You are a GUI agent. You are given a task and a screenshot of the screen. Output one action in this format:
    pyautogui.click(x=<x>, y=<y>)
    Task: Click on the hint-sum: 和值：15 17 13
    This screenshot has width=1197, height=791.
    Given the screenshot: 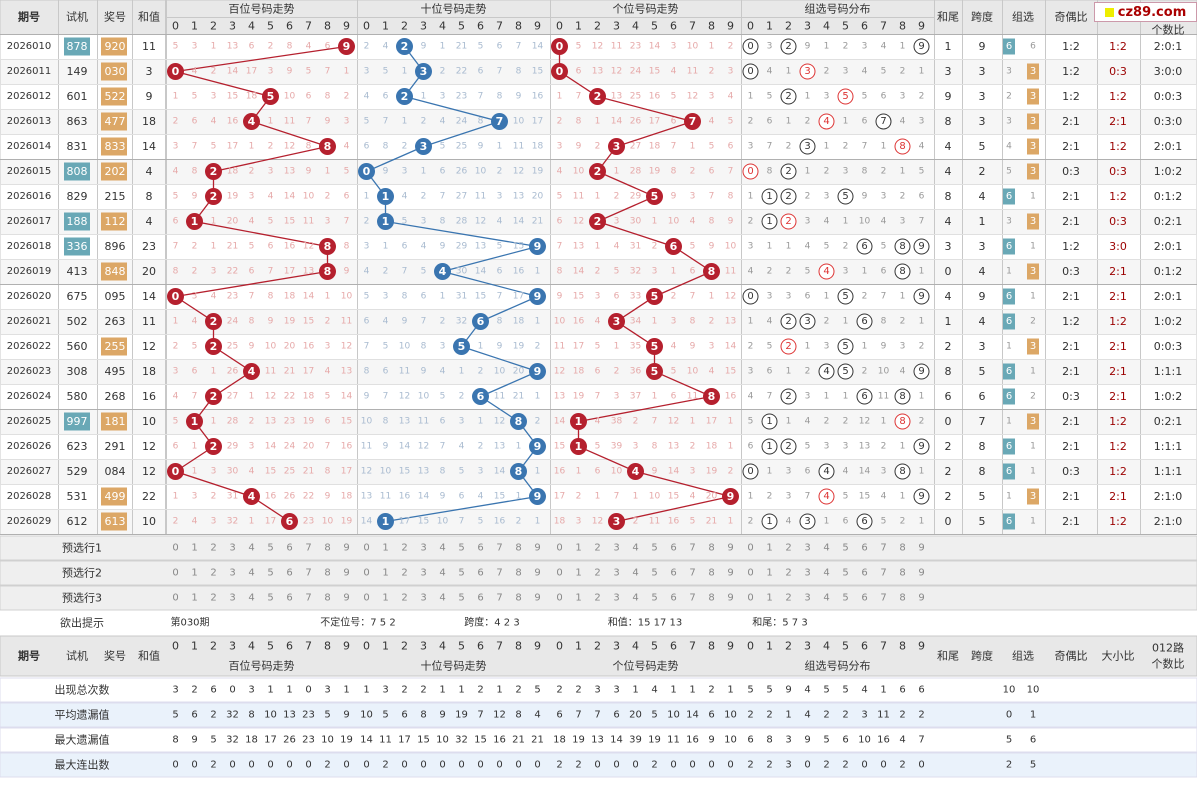 What is the action you would take?
    pyautogui.click(x=645, y=622)
    